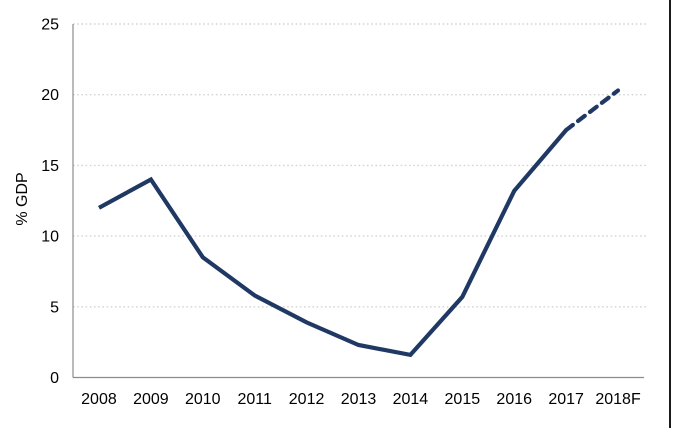  Describe the element at coordinates (50, 95) in the screenshot. I see `y-tick-label-20: 20` at that location.